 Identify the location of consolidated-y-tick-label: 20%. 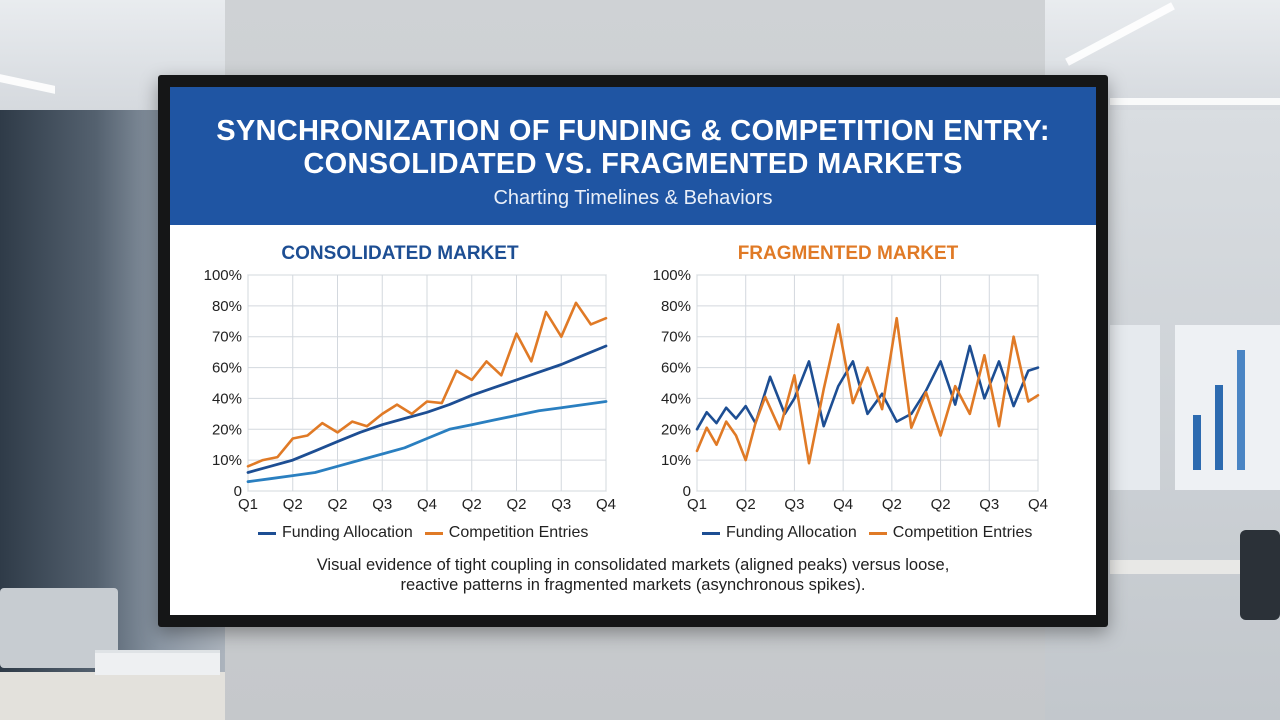
(227, 429).